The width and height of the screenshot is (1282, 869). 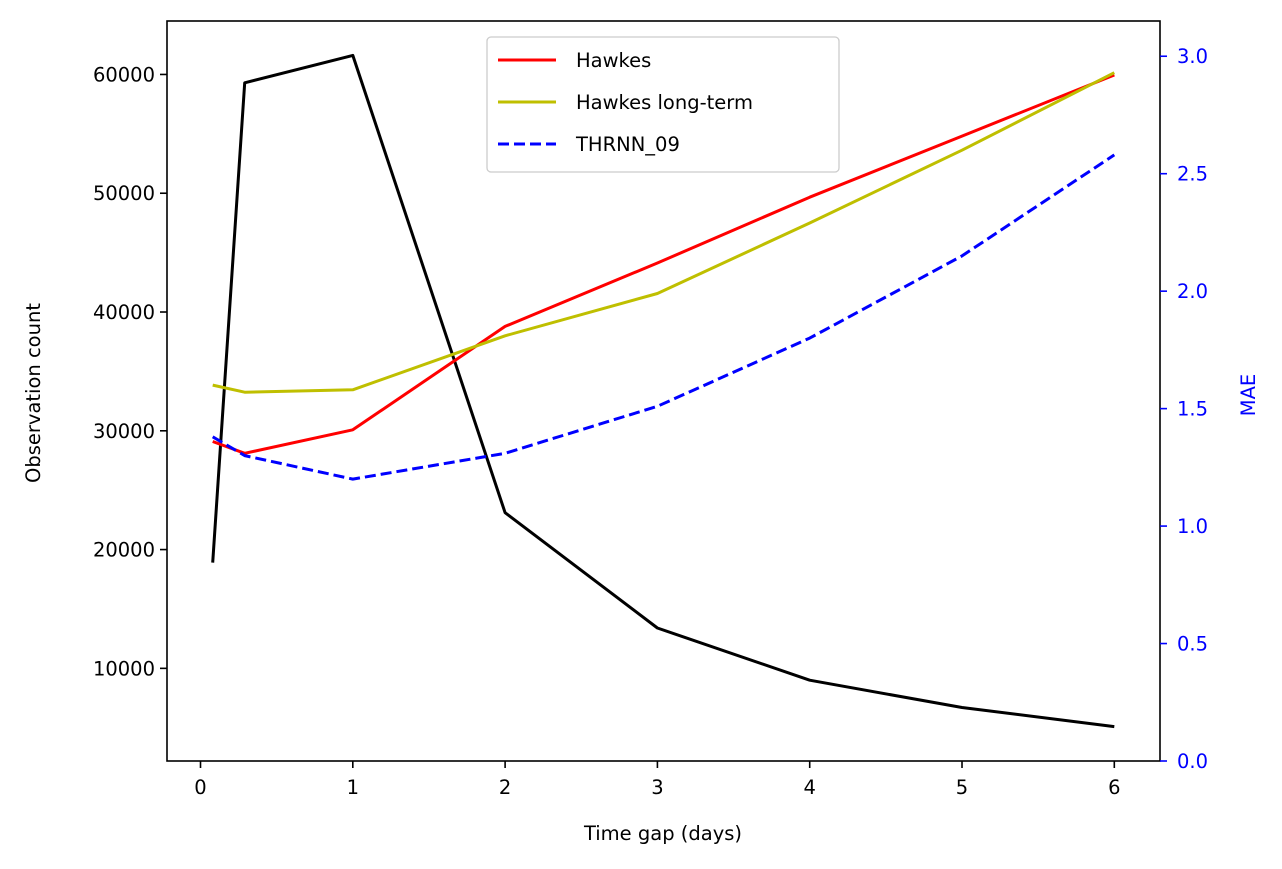 What do you see at coordinates (124, 193) in the screenshot?
I see `y-left-tick-label: 50000` at bounding box center [124, 193].